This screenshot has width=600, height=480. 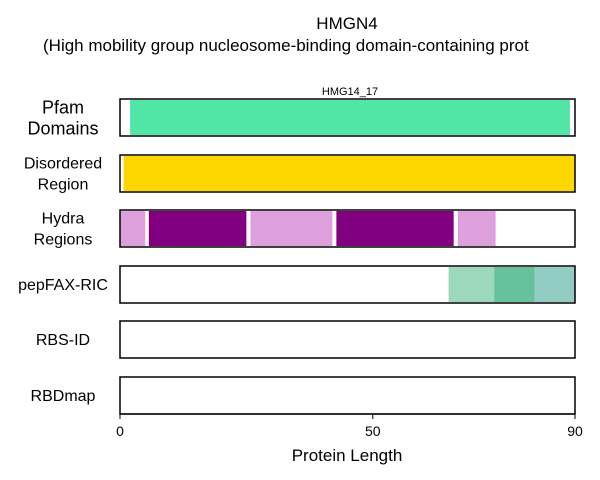 What do you see at coordinates (63, 164) in the screenshot?
I see `track-label: Disordered` at bounding box center [63, 164].